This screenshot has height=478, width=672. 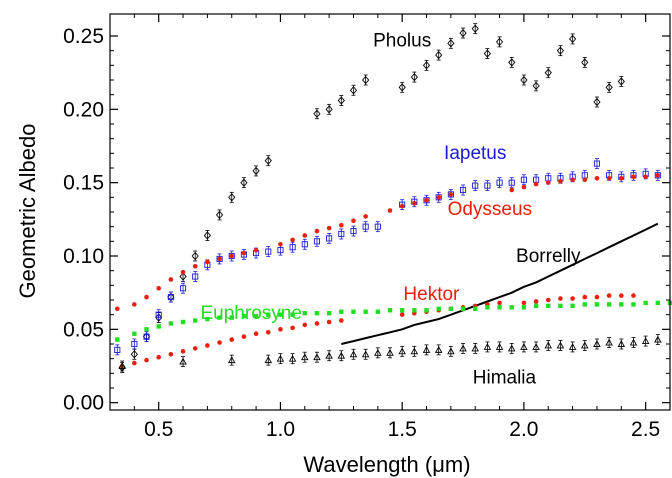 I want to click on x-tick-label: 2.0, so click(x=523, y=429).